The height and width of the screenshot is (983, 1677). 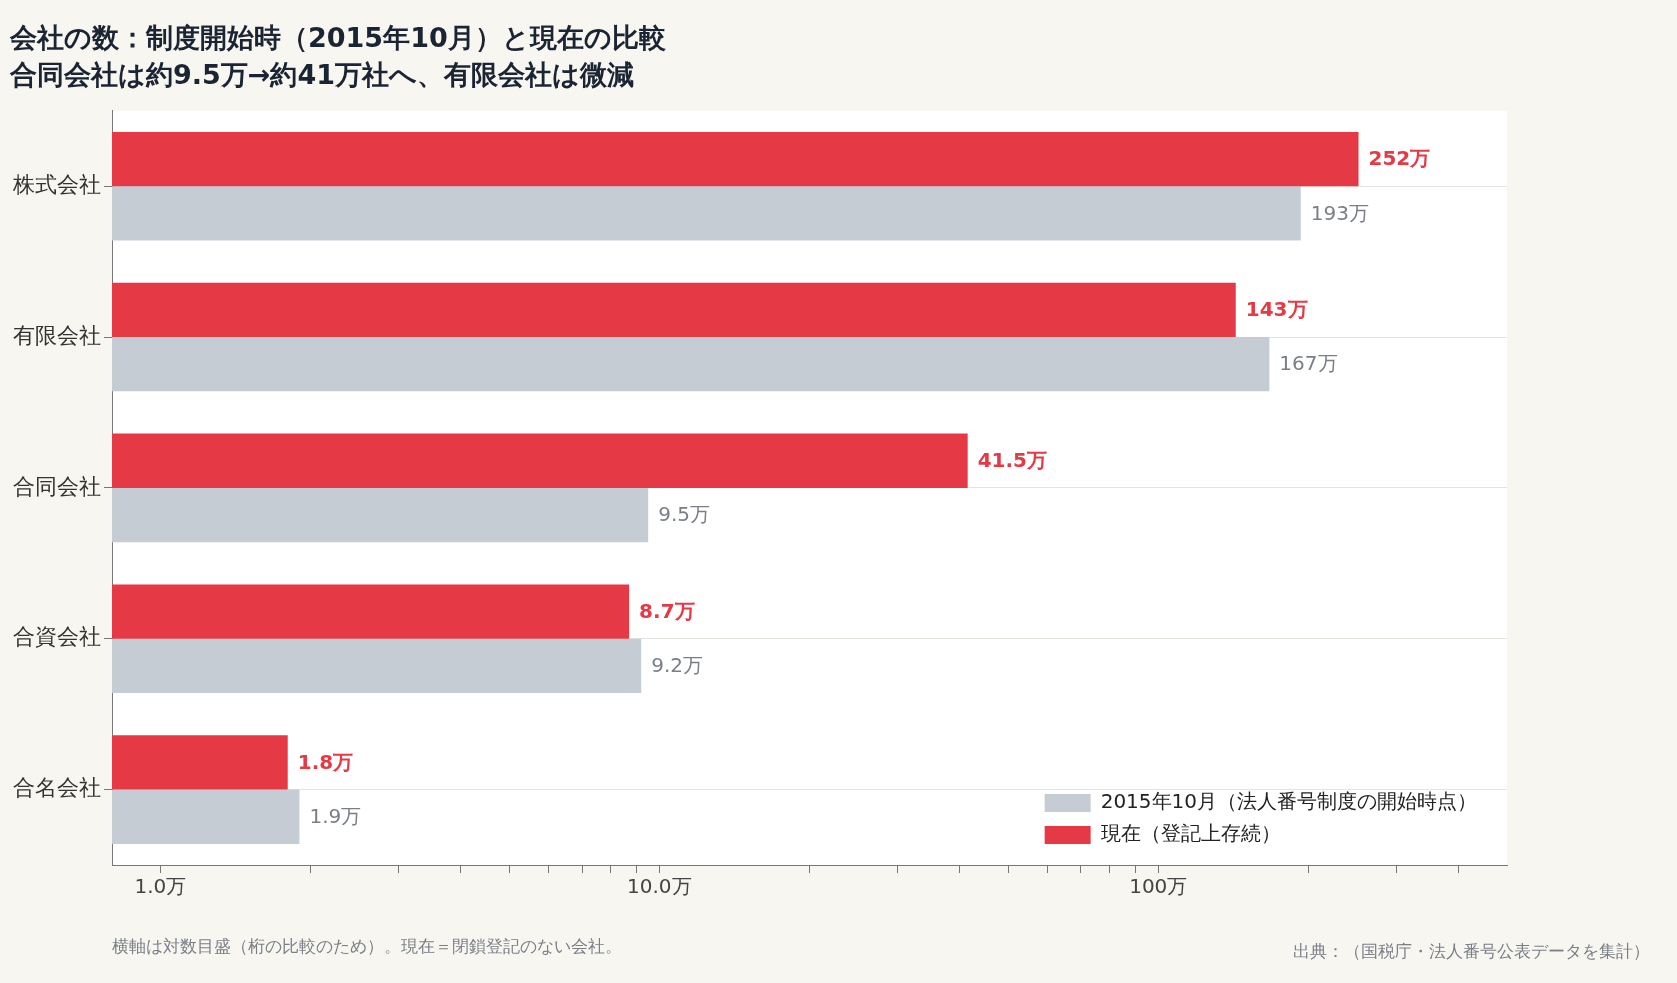 I want to click on data-label: 9.5万, so click(x=684, y=514).